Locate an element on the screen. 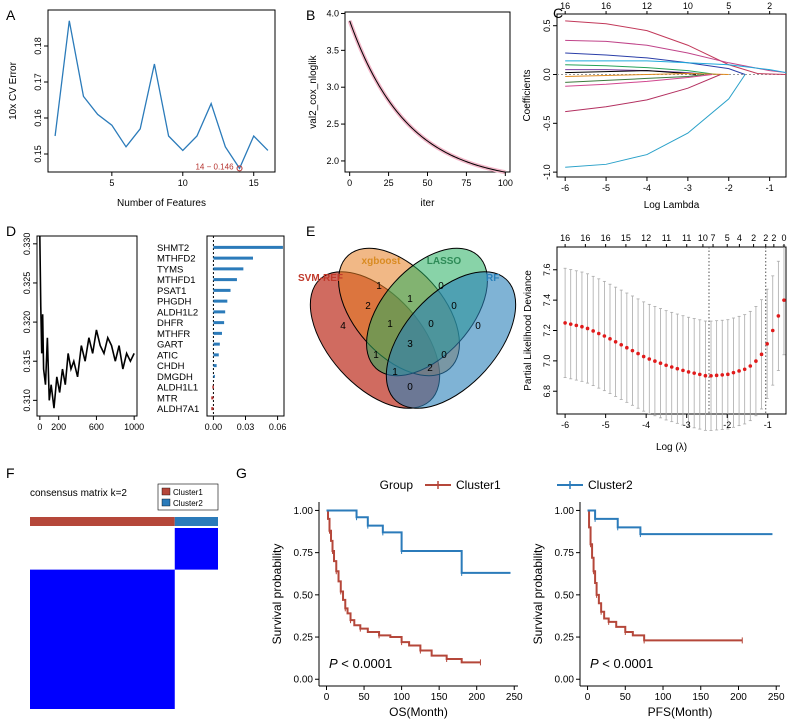 This screenshot has height=724, width=802. venn-region-count: 3 is located at coordinates (410, 344).